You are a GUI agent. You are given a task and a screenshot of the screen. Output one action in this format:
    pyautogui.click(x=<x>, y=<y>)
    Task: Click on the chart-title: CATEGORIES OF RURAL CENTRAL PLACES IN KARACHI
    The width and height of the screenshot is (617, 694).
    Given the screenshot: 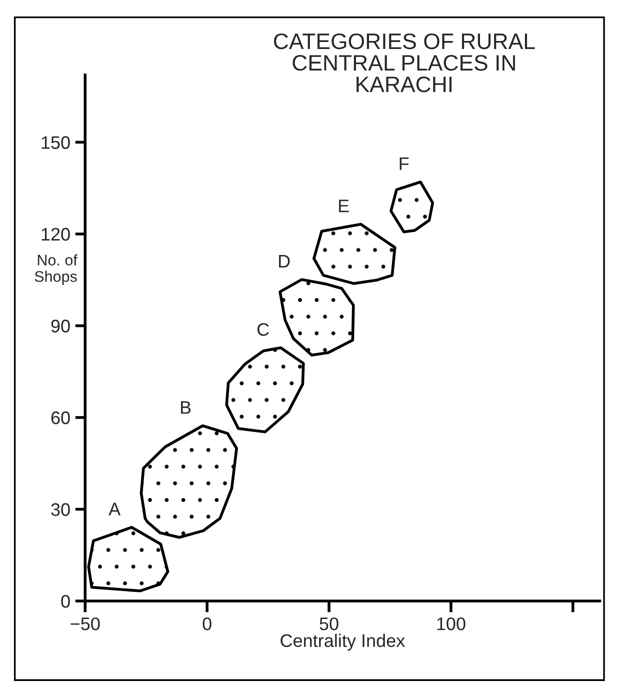 What is the action you would take?
    pyautogui.click(x=404, y=62)
    